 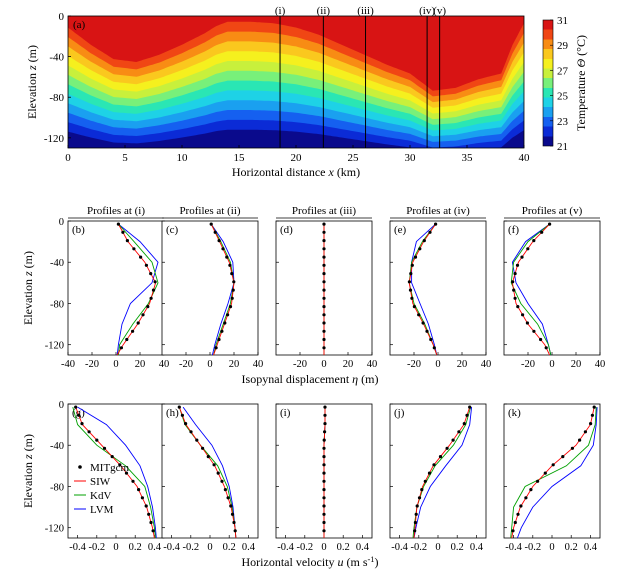 What do you see at coordinates (528, 364) in the screenshot?
I see `x-tick-label: -20` at bounding box center [528, 364].